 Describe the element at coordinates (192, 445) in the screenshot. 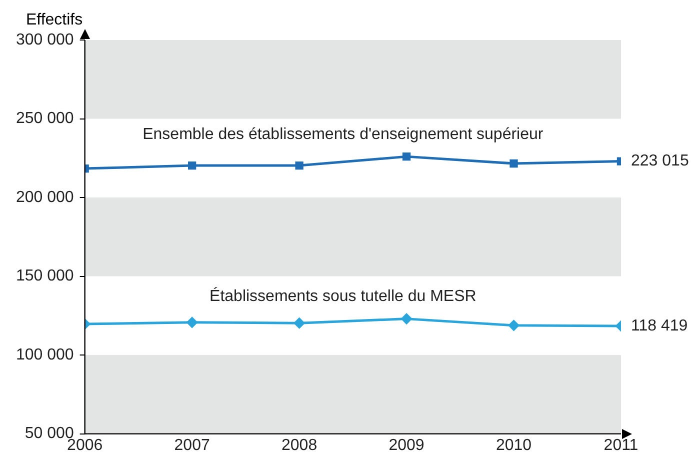

I see `x-tick-label: 2007` at that location.